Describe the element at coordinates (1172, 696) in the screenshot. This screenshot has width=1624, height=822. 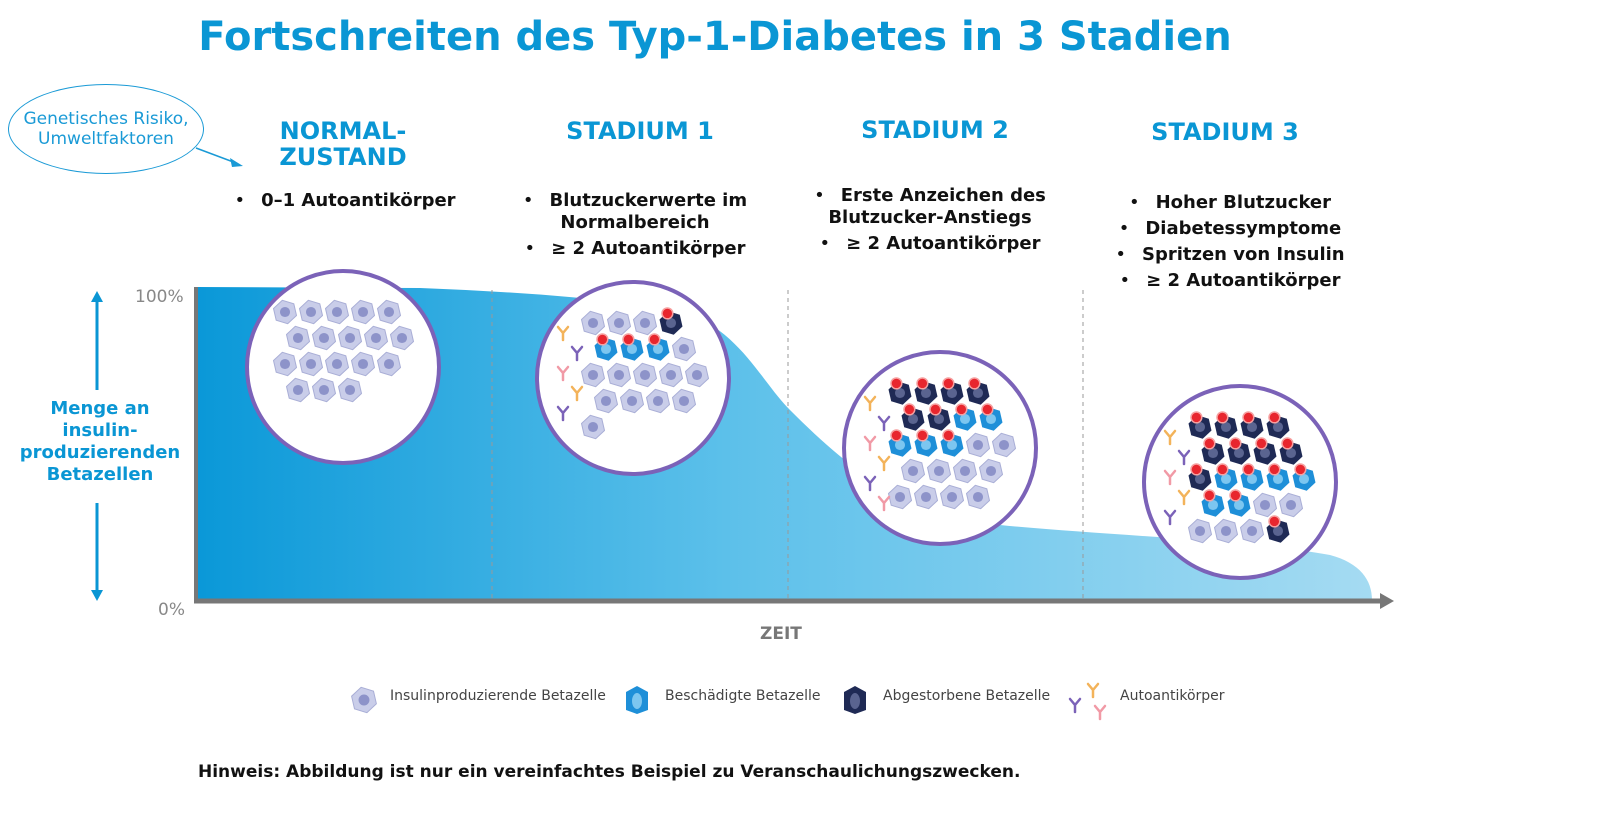
I see `legend-label-antibody: Autoantikörper` at that location.